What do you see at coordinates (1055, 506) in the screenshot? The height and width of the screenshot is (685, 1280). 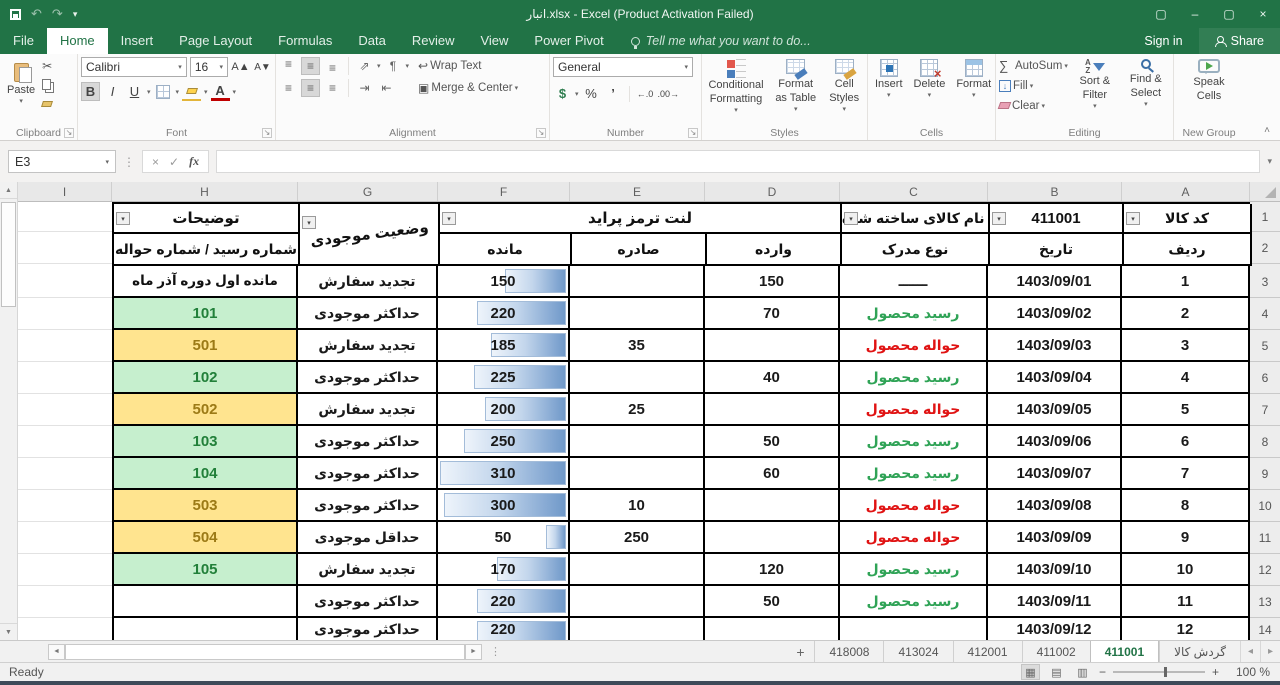 I see `cell-date: 1403/09/08` at bounding box center [1055, 506].